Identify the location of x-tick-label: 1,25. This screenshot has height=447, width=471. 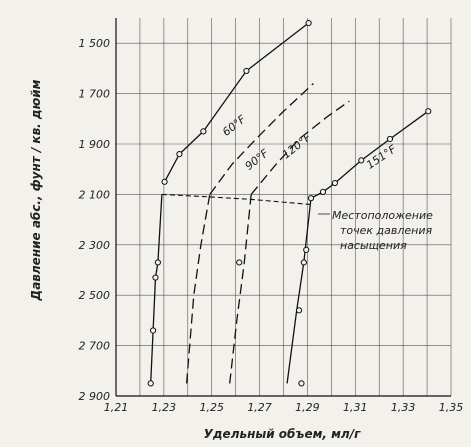
(211, 407).